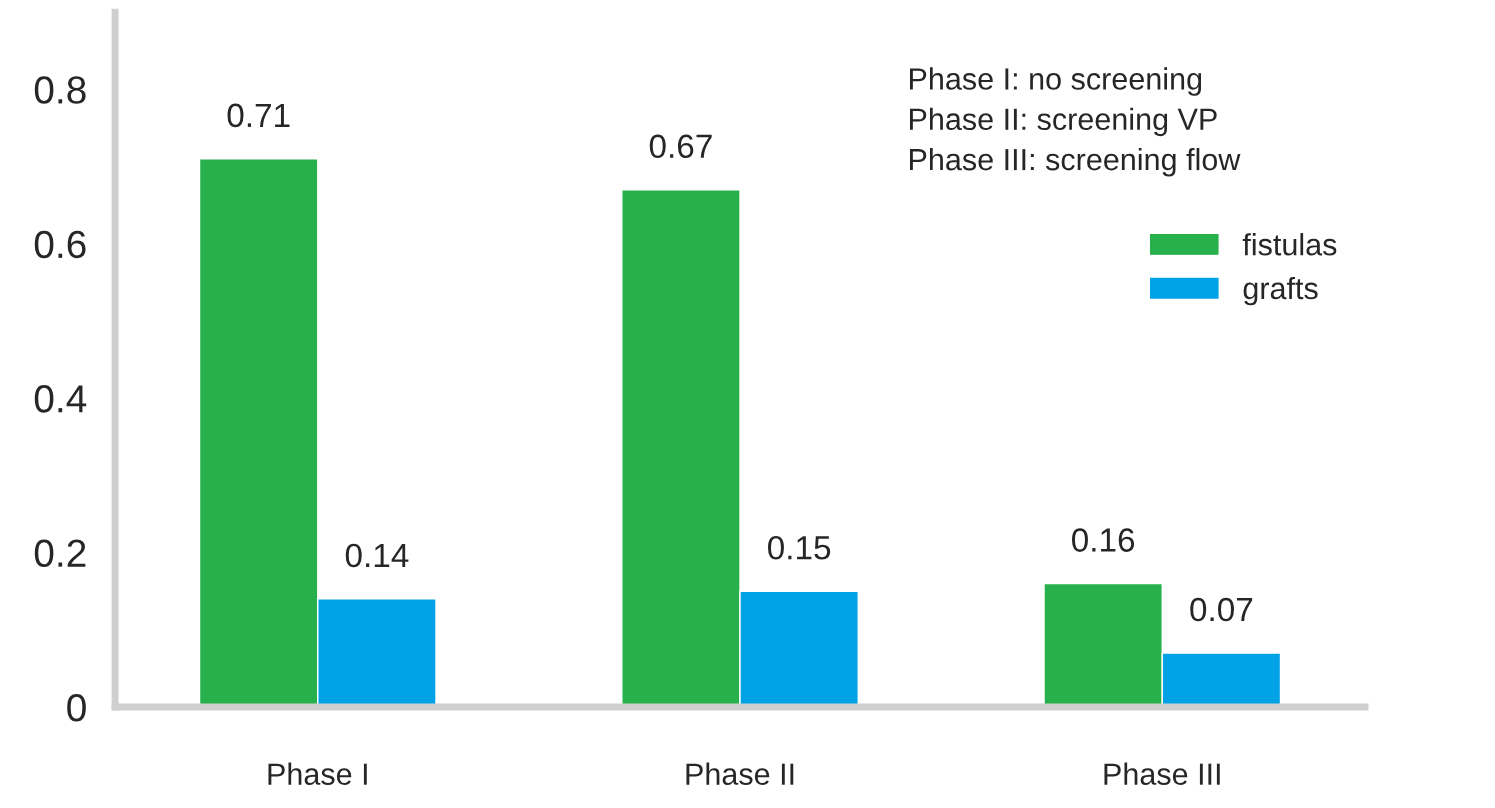 The height and width of the screenshot is (808, 1495). What do you see at coordinates (1075, 162) in the screenshot?
I see `annotation: Phase III: screening flow` at bounding box center [1075, 162].